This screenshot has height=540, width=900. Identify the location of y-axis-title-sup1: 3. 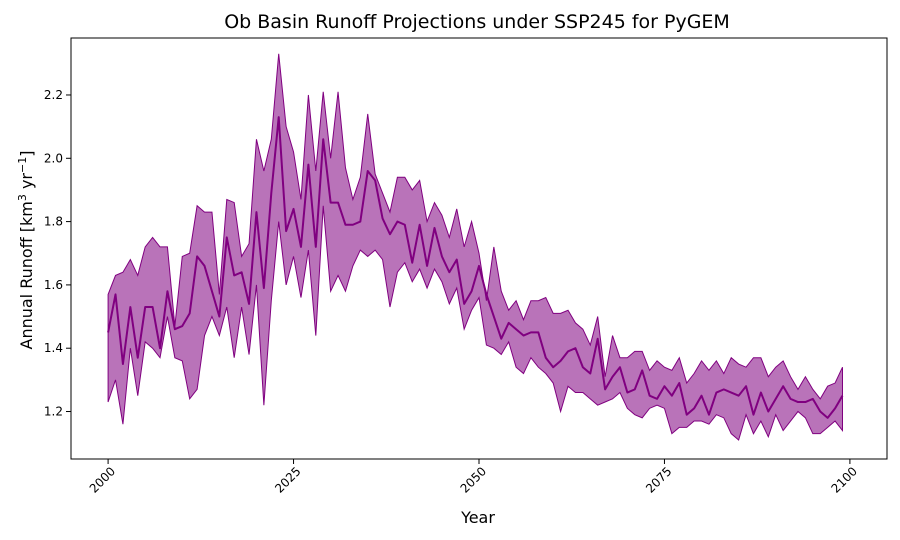
(22, 197).